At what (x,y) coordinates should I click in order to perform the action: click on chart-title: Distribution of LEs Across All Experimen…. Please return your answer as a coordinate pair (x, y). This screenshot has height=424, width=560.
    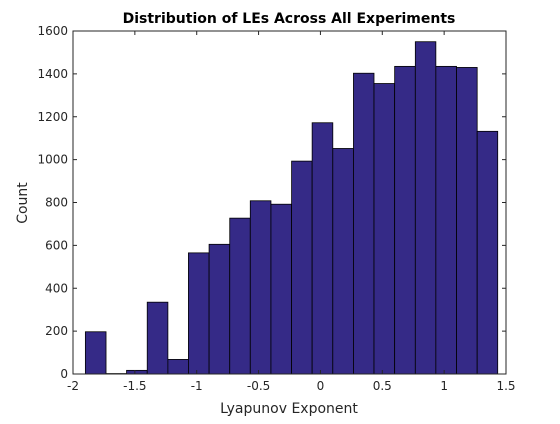
    Looking at the image, I should click on (289, 19).